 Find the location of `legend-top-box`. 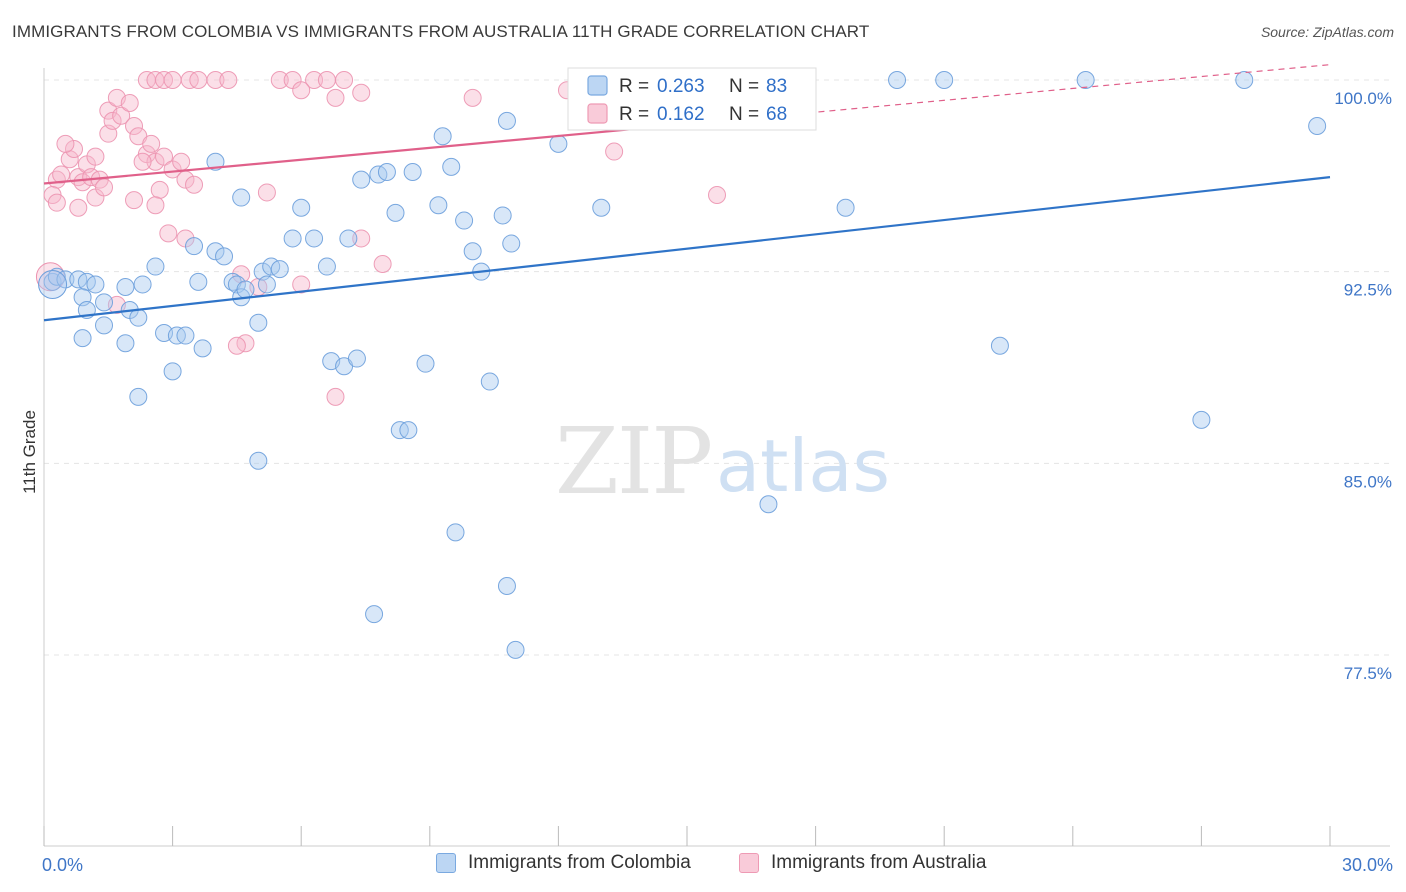

legend-top-box is located at coordinates (692, 99).